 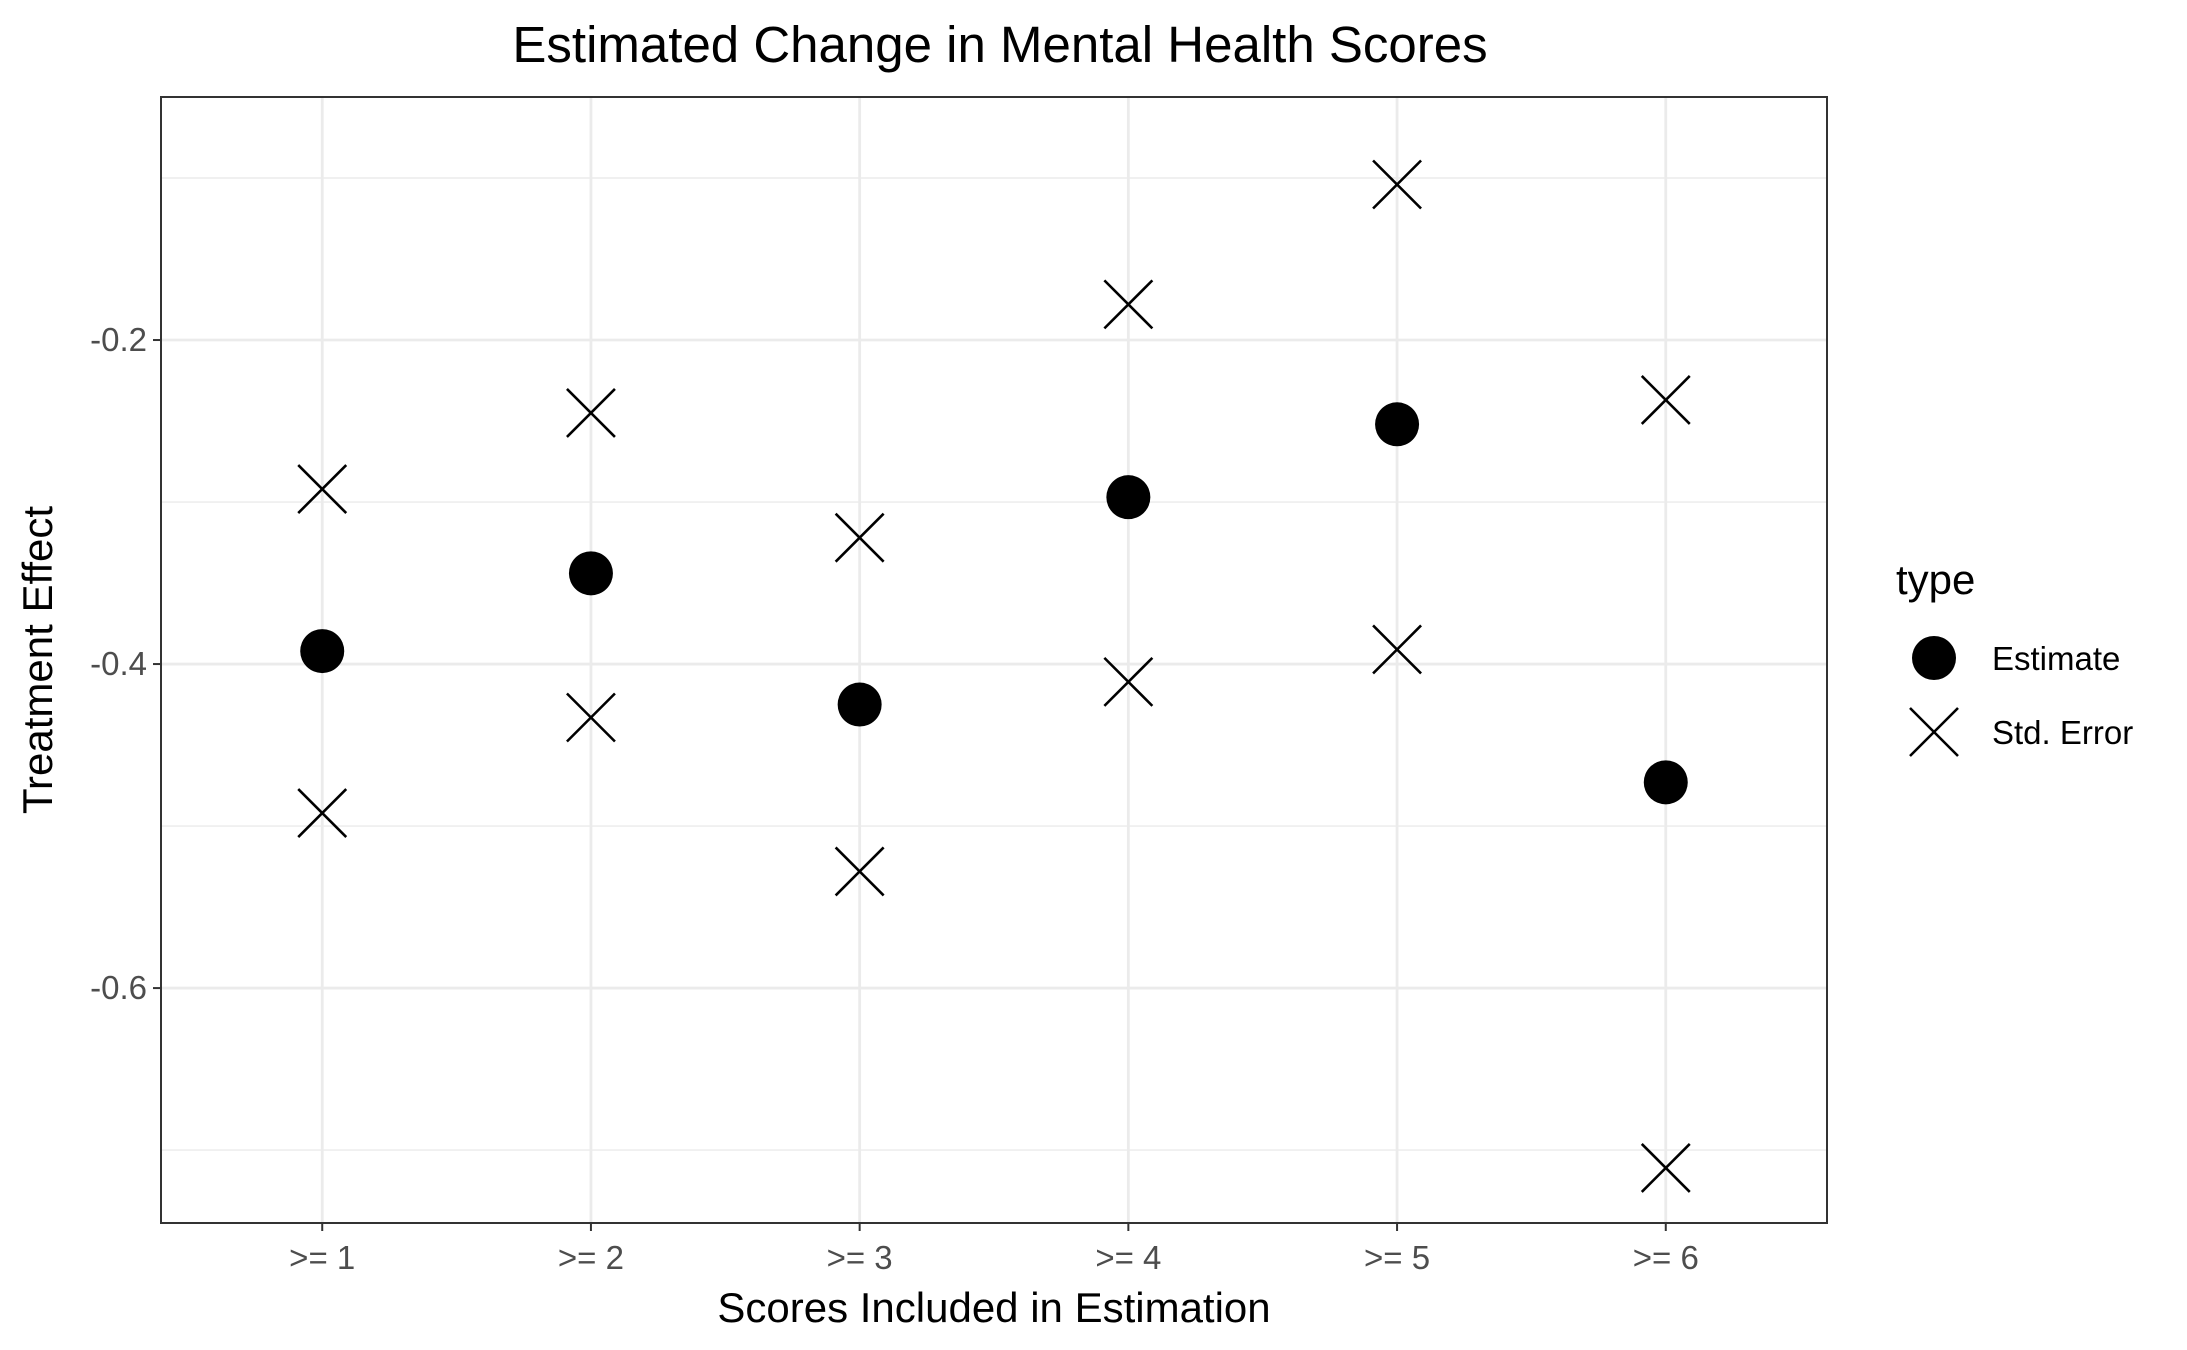 What do you see at coordinates (591, 1257) in the screenshot?
I see `x-tick-label: >= 2` at bounding box center [591, 1257].